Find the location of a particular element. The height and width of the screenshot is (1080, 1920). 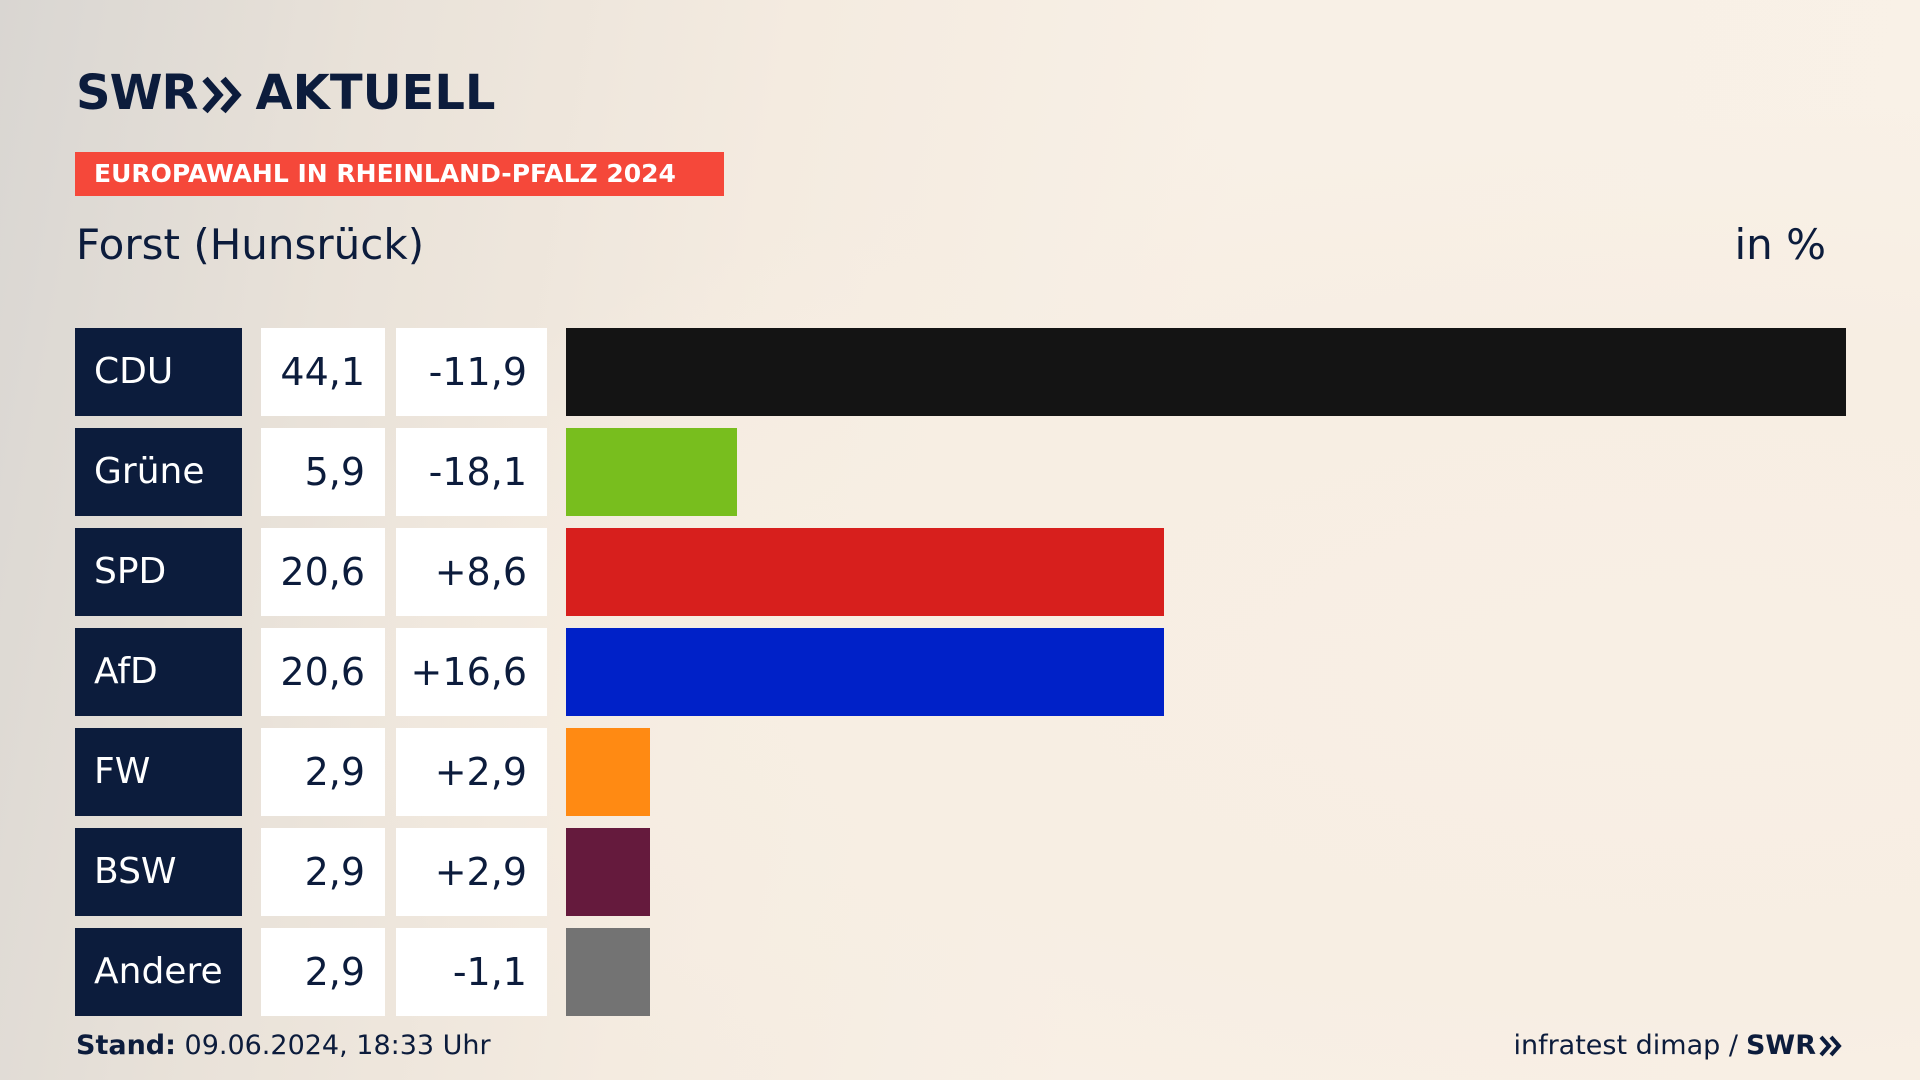

result-row: CDU 44,1 -11,9 is located at coordinates (960, 372).